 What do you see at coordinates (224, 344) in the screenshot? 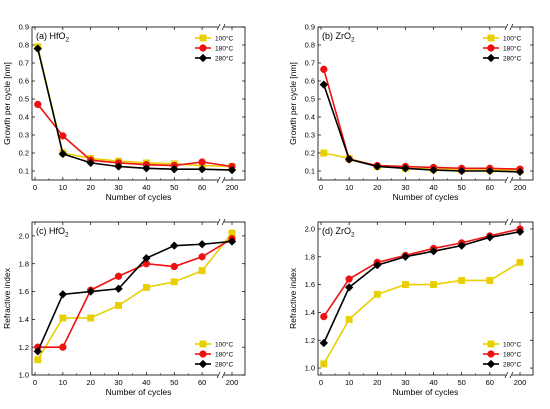
I see `legend-label: 100°C` at bounding box center [224, 344].